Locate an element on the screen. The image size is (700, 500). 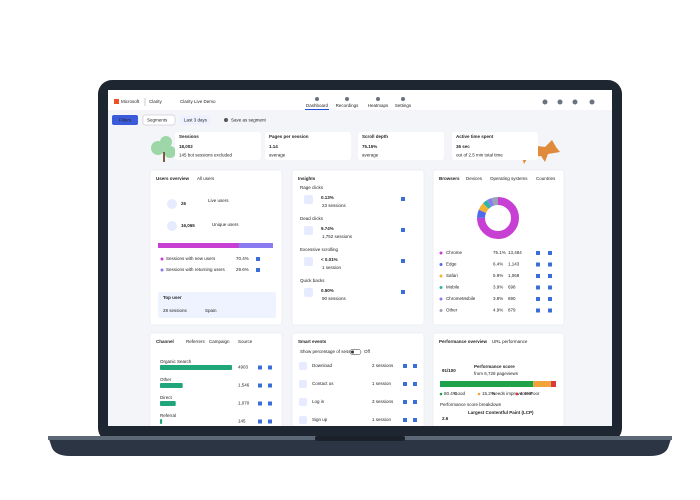
tab: All users is located at coordinates (206, 178).